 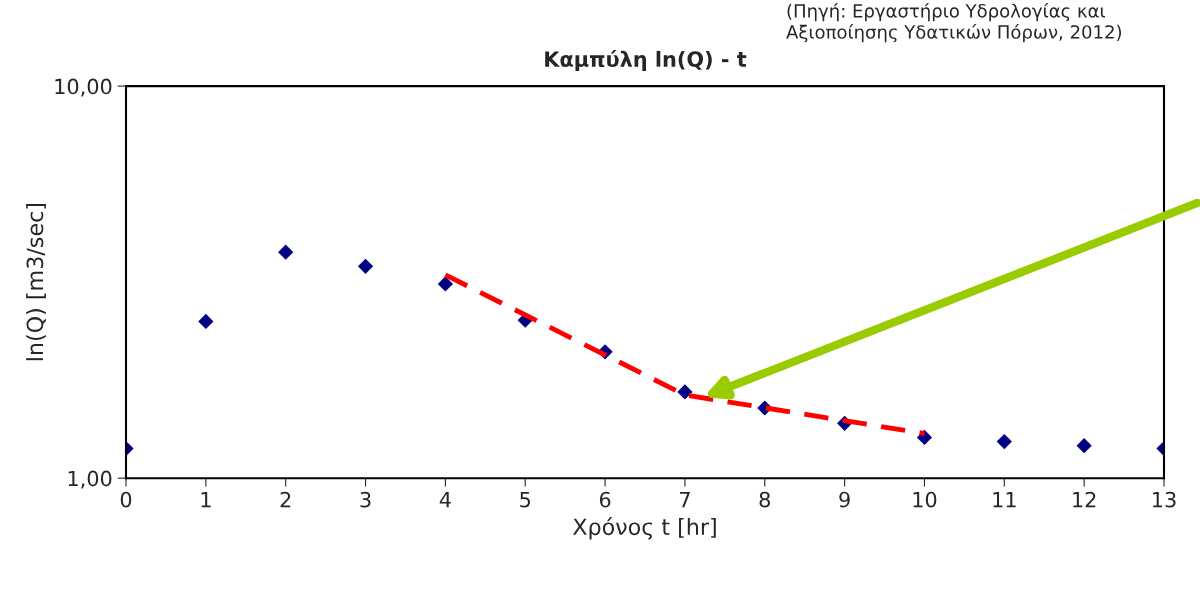 What do you see at coordinates (365, 499) in the screenshot?
I see `x-tick-label: 3` at bounding box center [365, 499].